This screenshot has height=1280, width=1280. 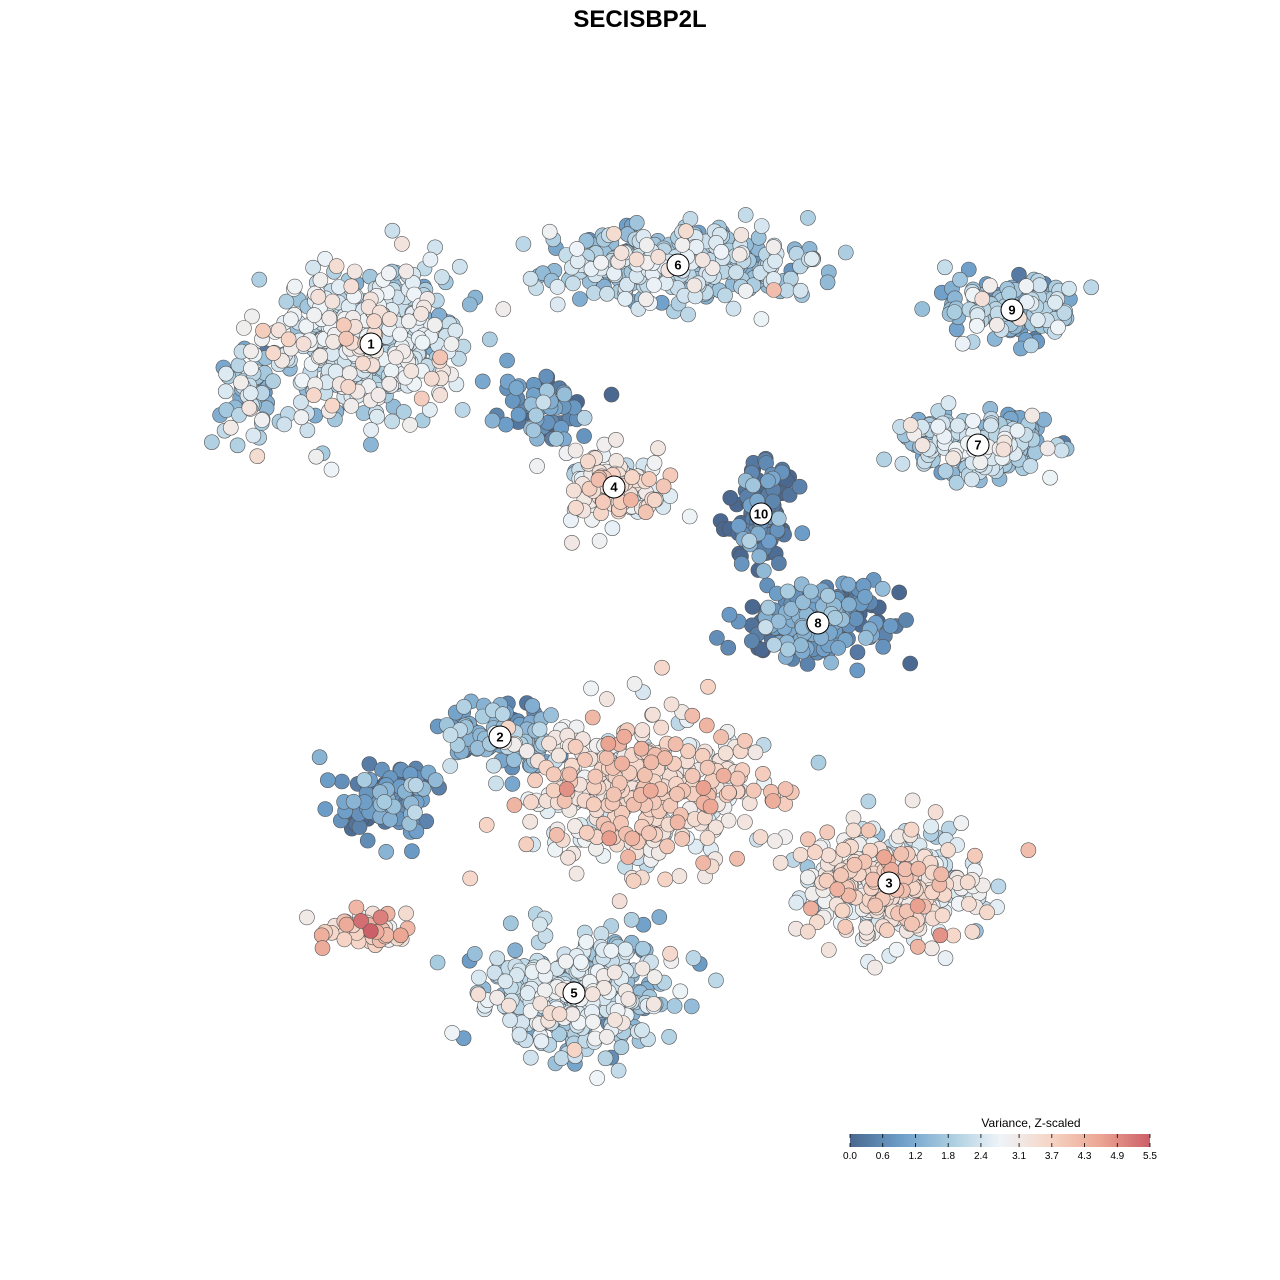 I want to click on cluster-label-text: 9, so click(x=1011, y=310).